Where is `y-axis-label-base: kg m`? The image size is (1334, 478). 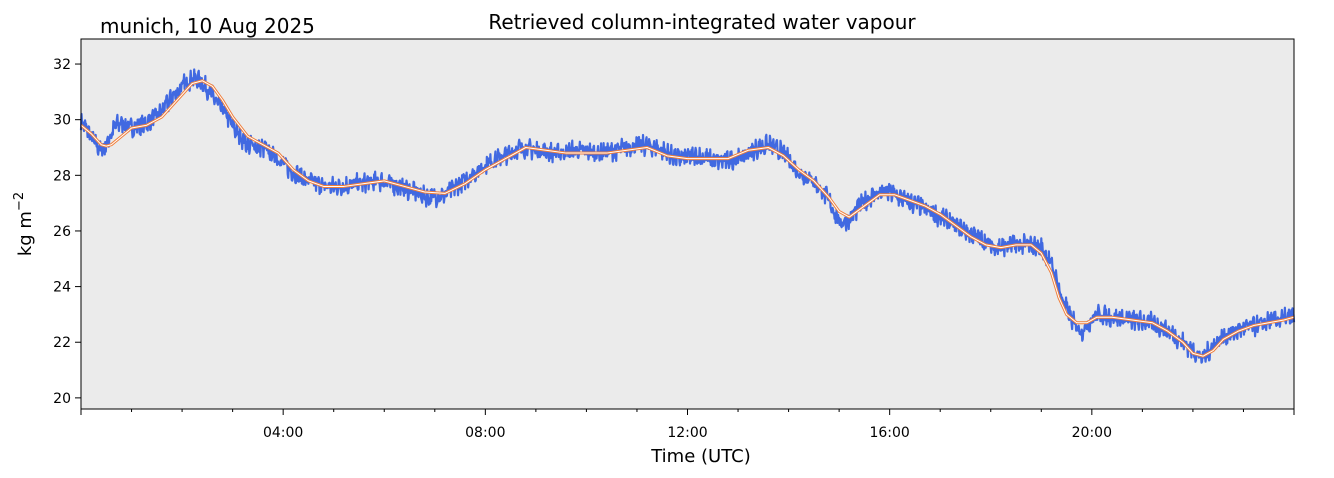
y-axis-label-base: kg m is located at coordinates (25, 233).